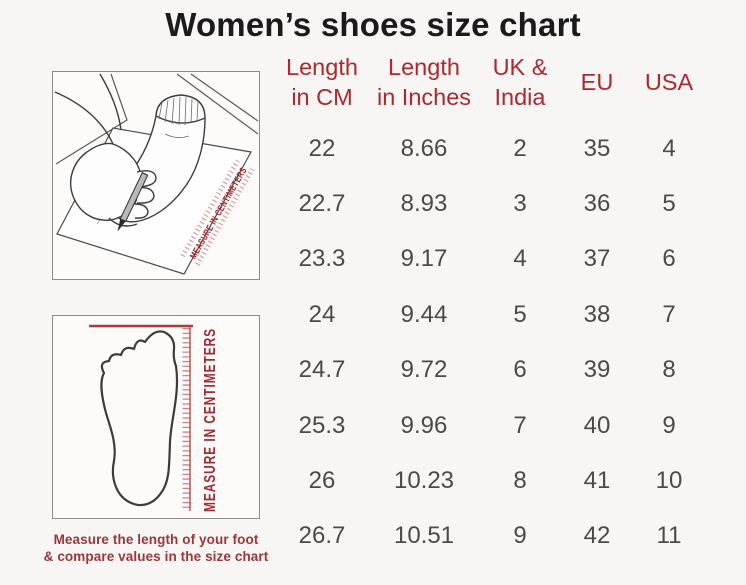  I want to click on foot-tracing-svg: MEASURE IN CENTIMETERS, so click(156, 174).